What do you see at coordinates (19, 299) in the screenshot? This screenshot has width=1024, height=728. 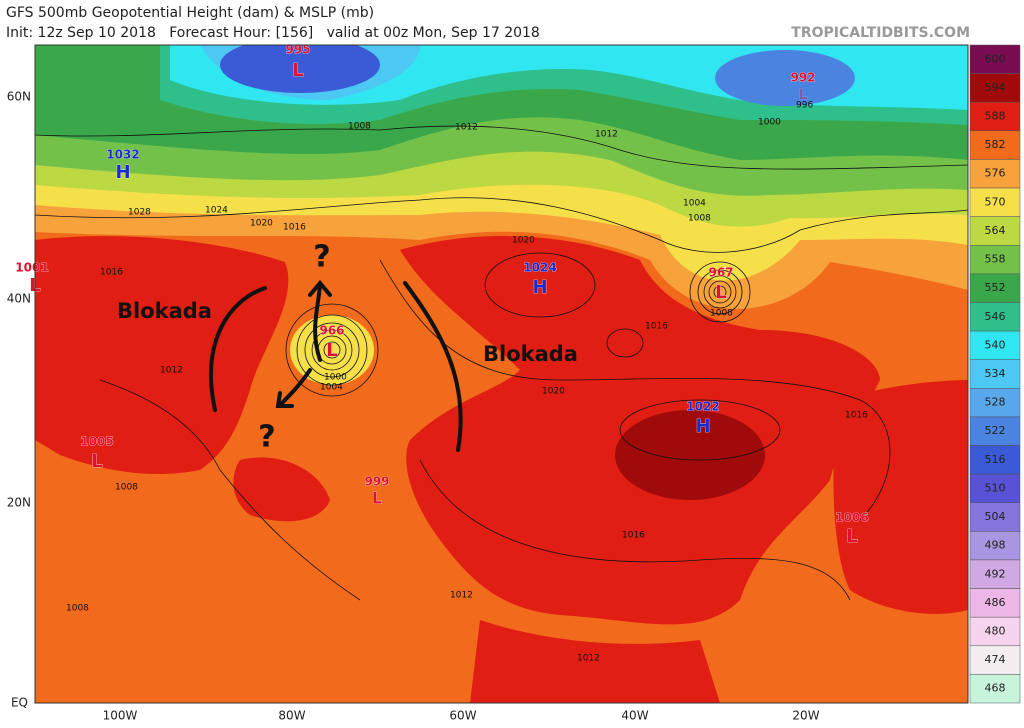 I see `lat-label: 40N` at bounding box center [19, 299].